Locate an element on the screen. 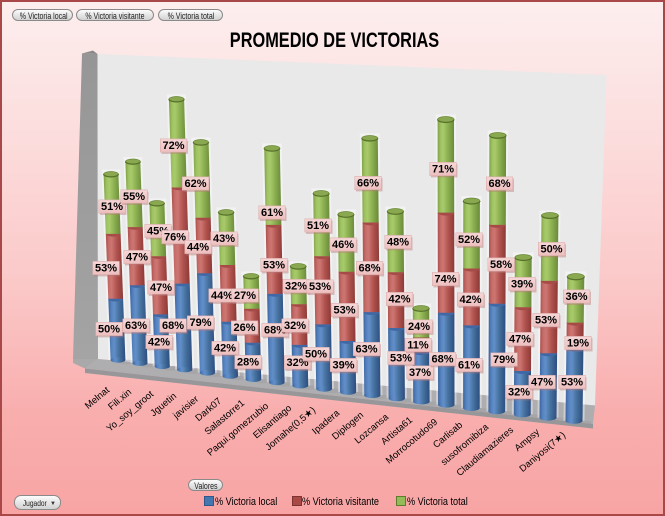 The image size is (665, 516). svg-text: 37% is located at coordinates (420, 373).